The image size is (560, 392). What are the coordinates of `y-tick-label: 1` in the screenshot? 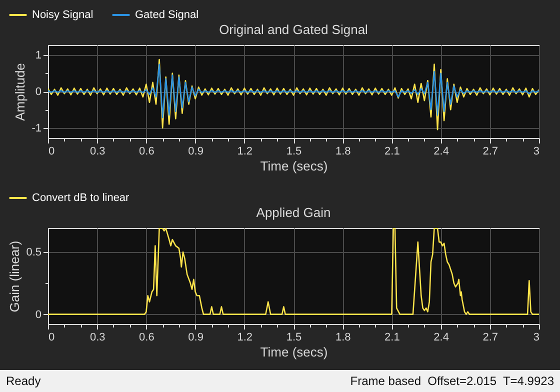 It's located at (38, 56).